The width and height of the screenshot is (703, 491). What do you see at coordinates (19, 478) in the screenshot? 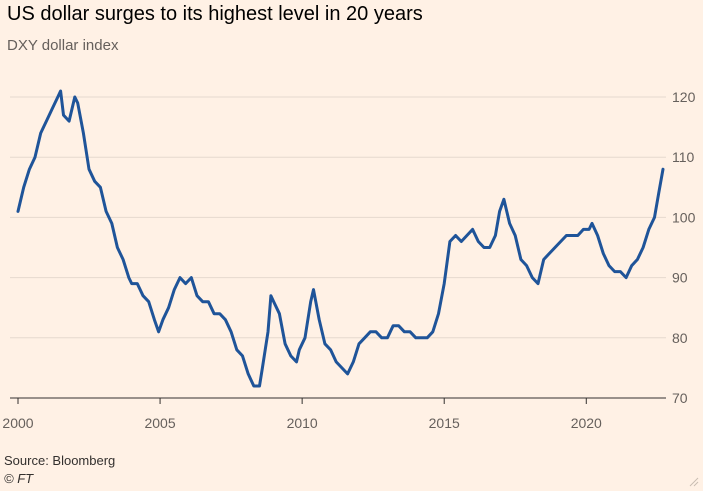
I see `ft-credit: © FT` at bounding box center [19, 478].